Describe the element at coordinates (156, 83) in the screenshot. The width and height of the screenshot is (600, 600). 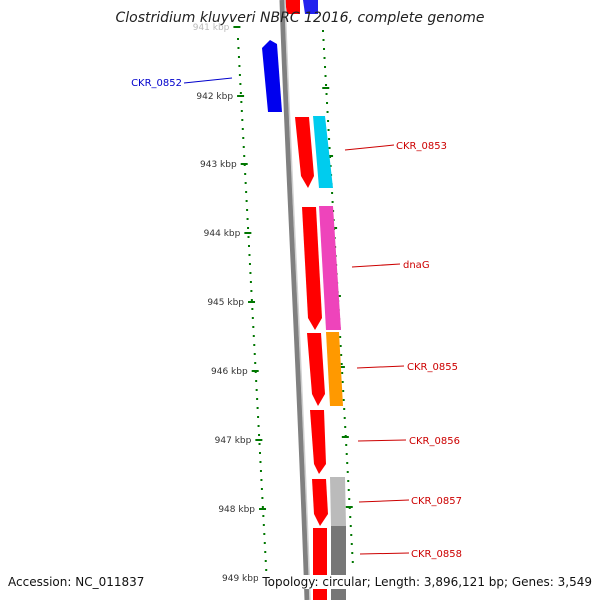
I see `gene-label: CKR_0852` at that location.